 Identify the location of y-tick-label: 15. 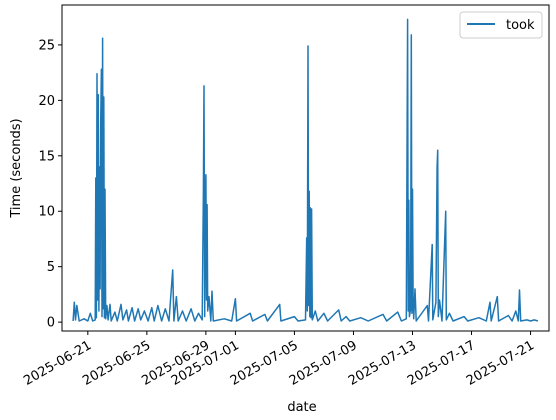
(46, 156).